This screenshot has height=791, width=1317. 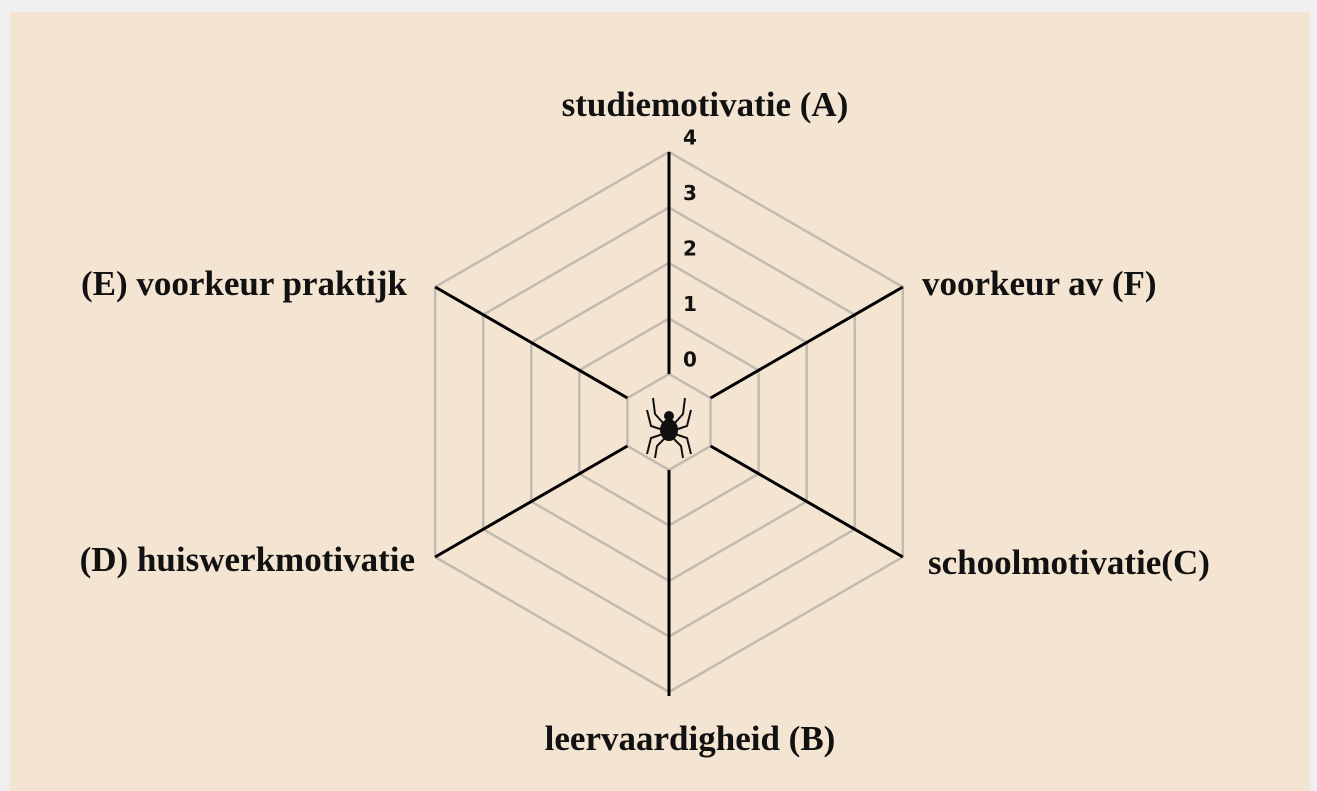 I want to click on tick-label: 4, so click(x=690, y=138).